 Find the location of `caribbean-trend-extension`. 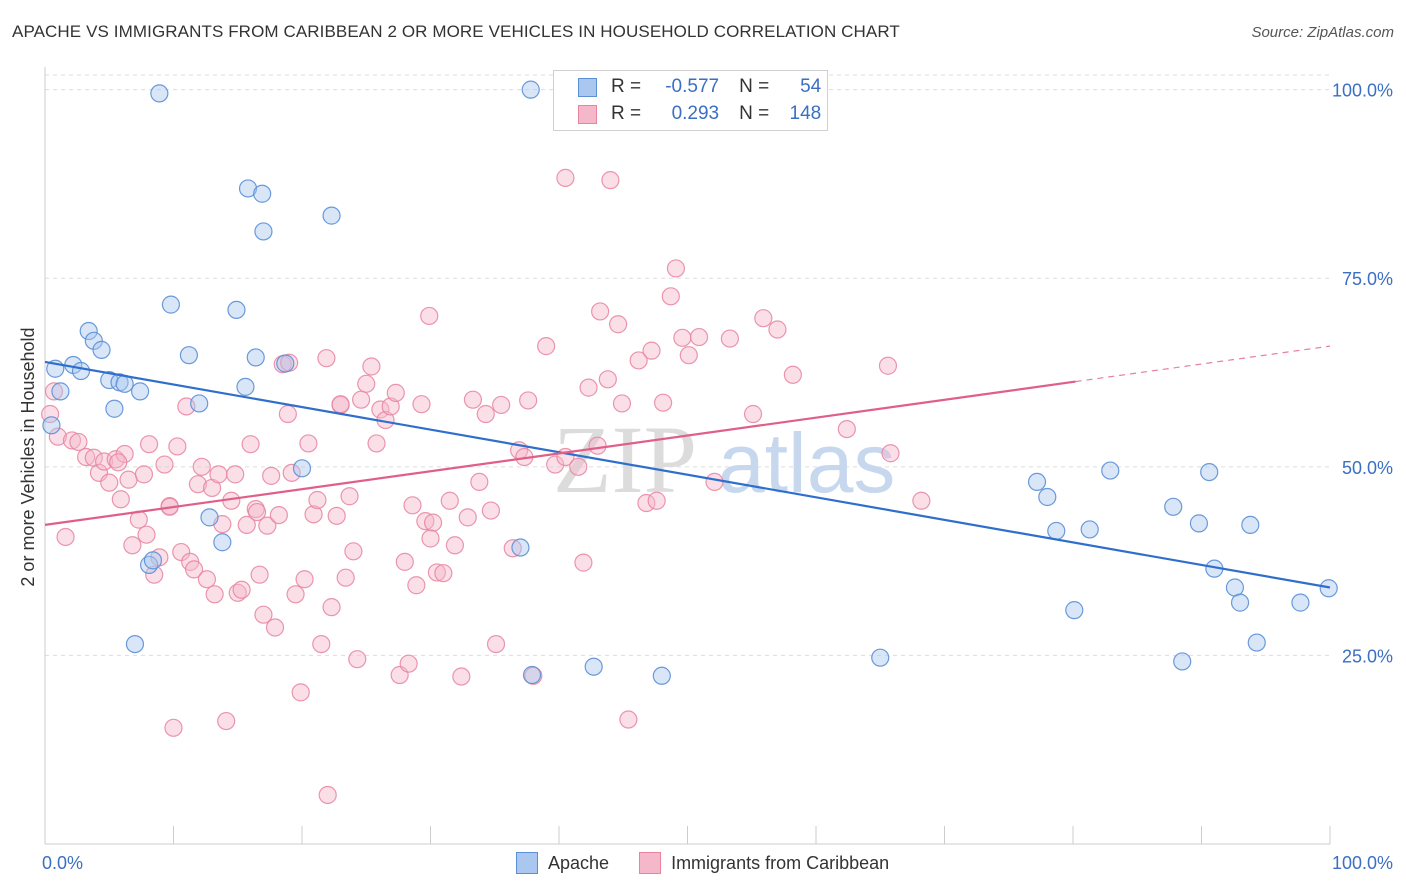

caribbean-trend-extension is located at coordinates (1203, 364).